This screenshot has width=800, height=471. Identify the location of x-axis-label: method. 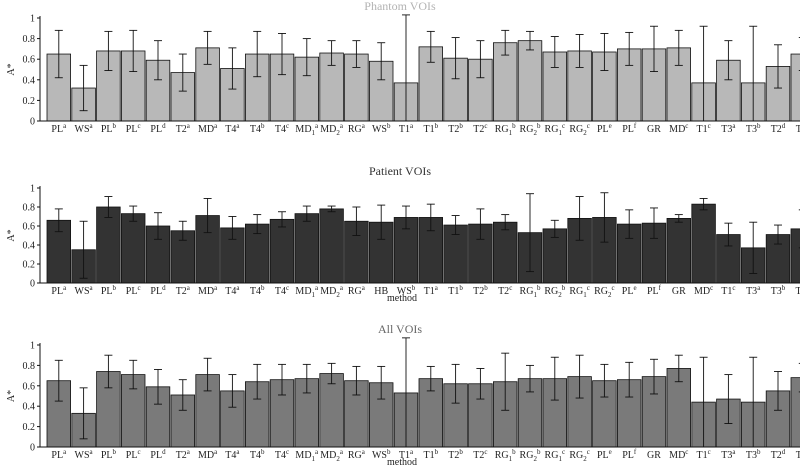
(402, 298).